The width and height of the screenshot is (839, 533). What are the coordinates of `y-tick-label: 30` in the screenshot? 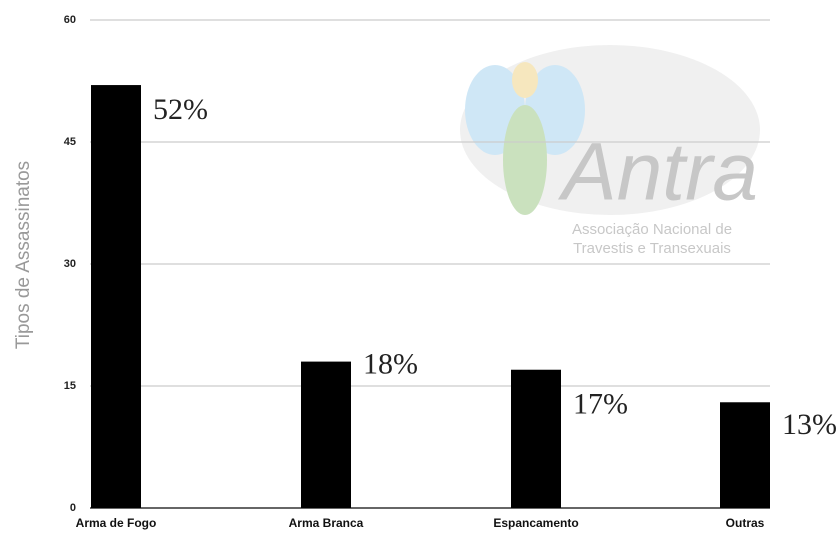 It's located at (70, 264).